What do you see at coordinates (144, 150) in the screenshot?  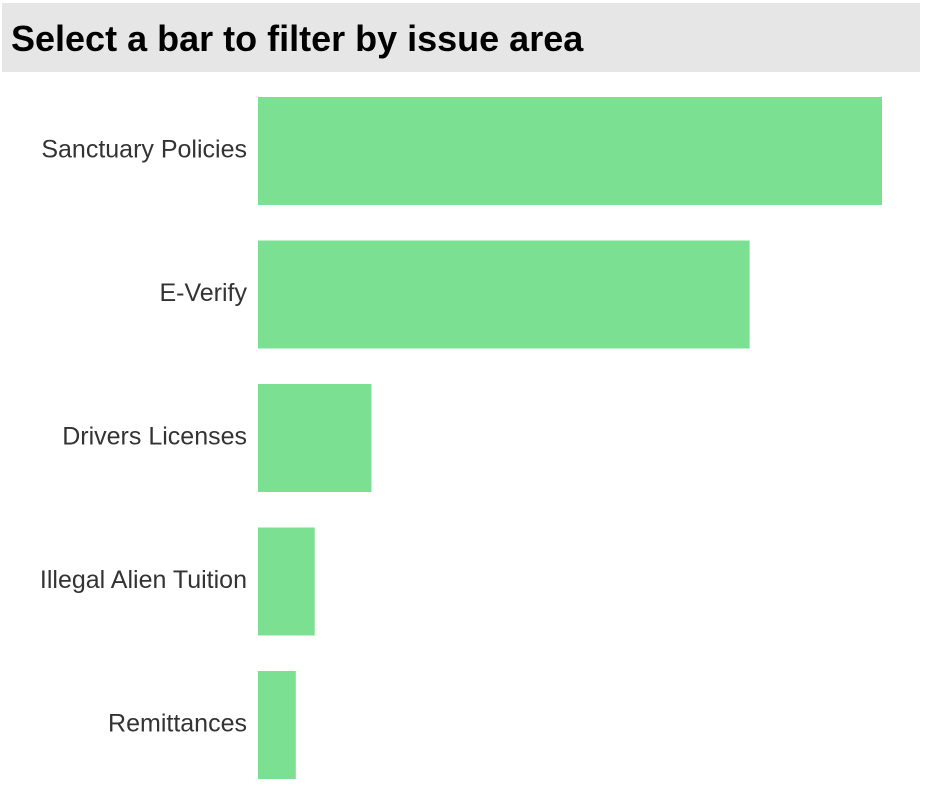 I see `y-tick-label: Sanctuary Policies` at bounding box center [144, 150].